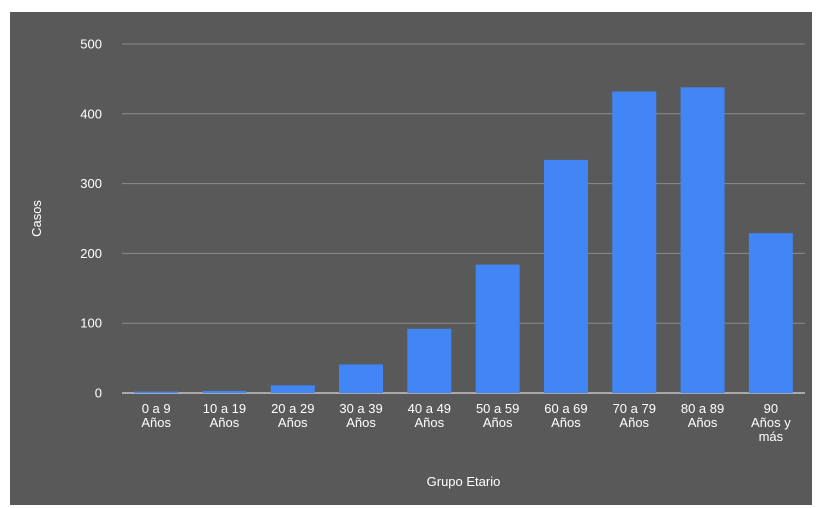 This screenshot has height=508, width=817. Describe the element at coordinates (565, 415) in the screenshot. I see `x-tick-label: 60 a 69 Años` at that location.